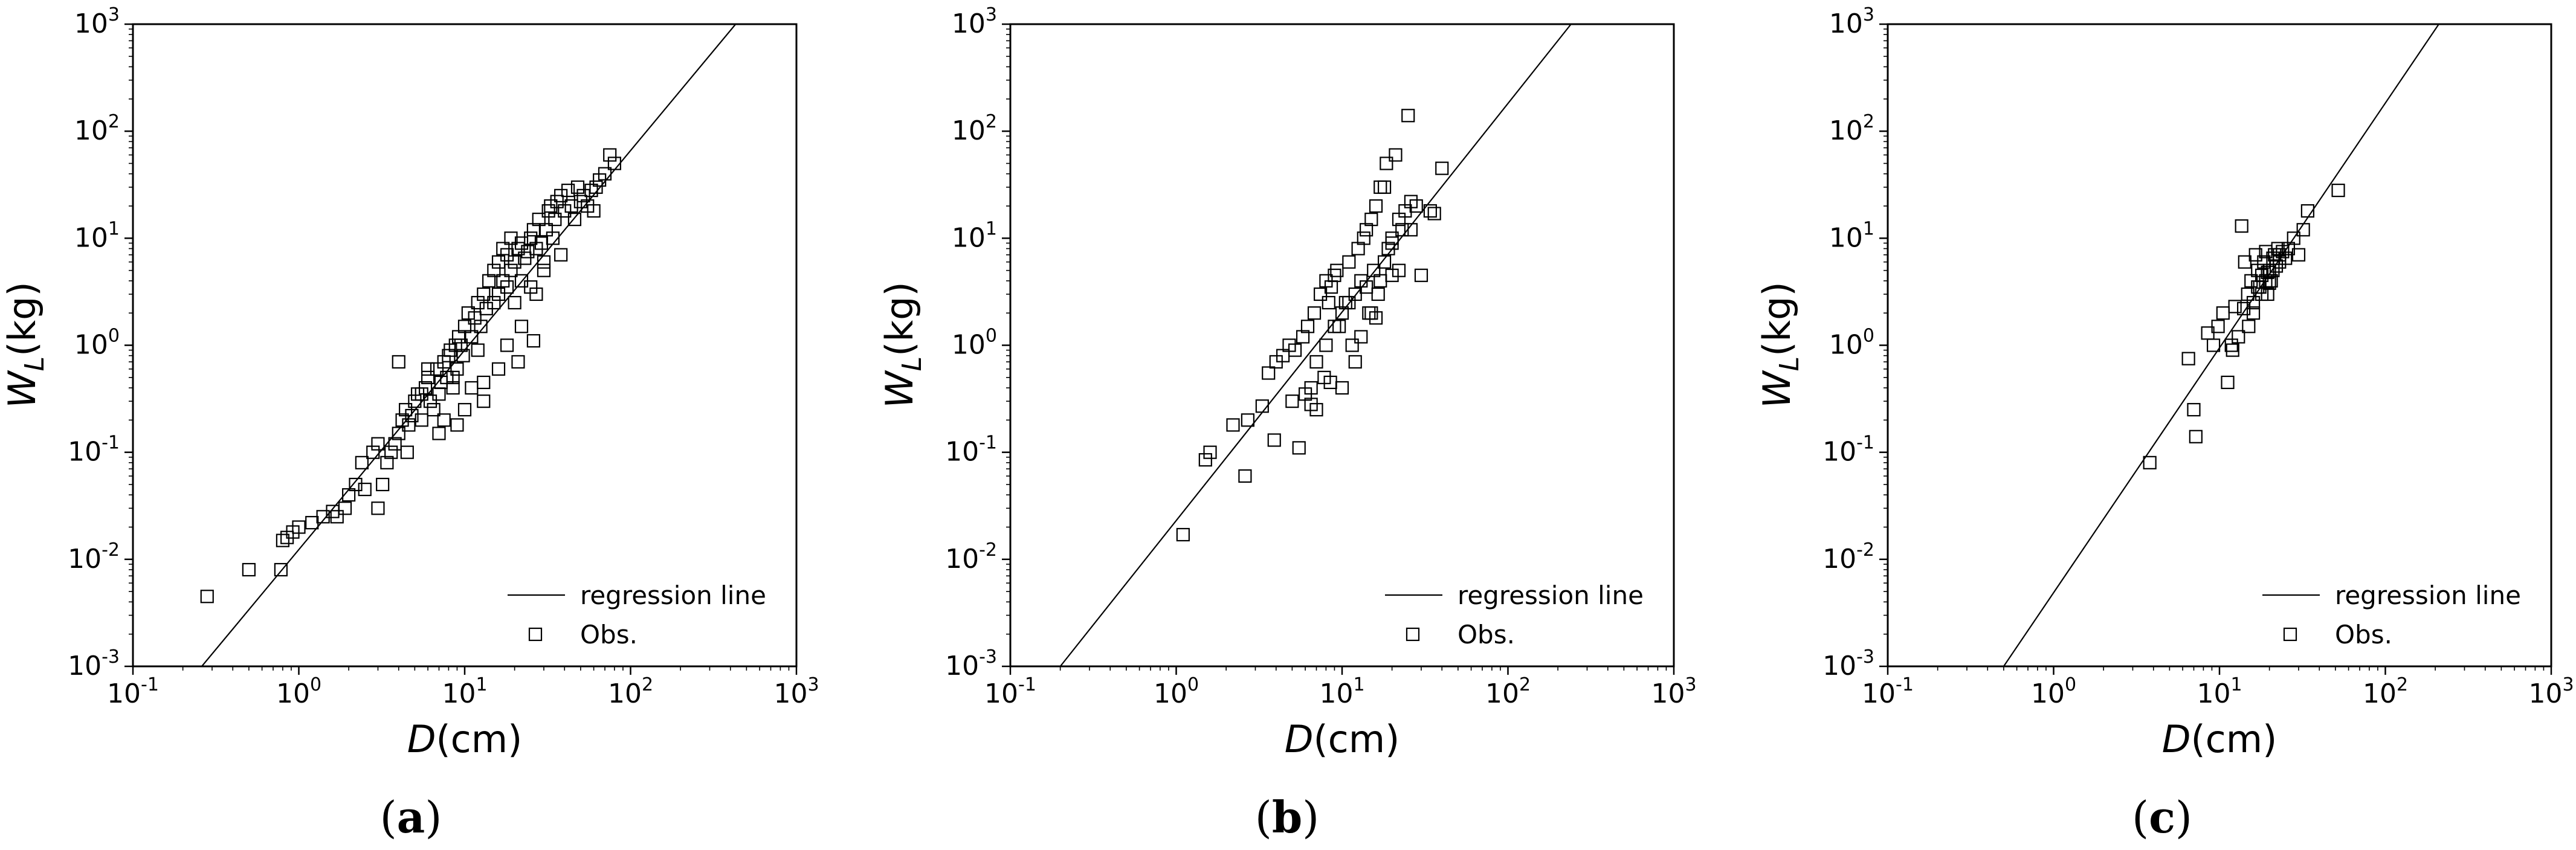  I want to click on panel-caption: (a), so click(411, 817).